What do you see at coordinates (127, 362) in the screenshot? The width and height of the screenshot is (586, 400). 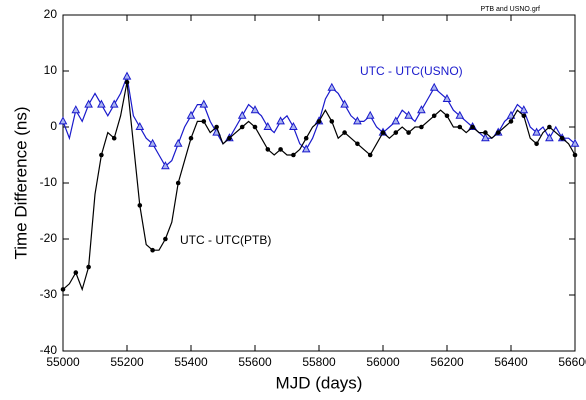 I see `x-tick-label: 55200` at bounding box center [127, 362].